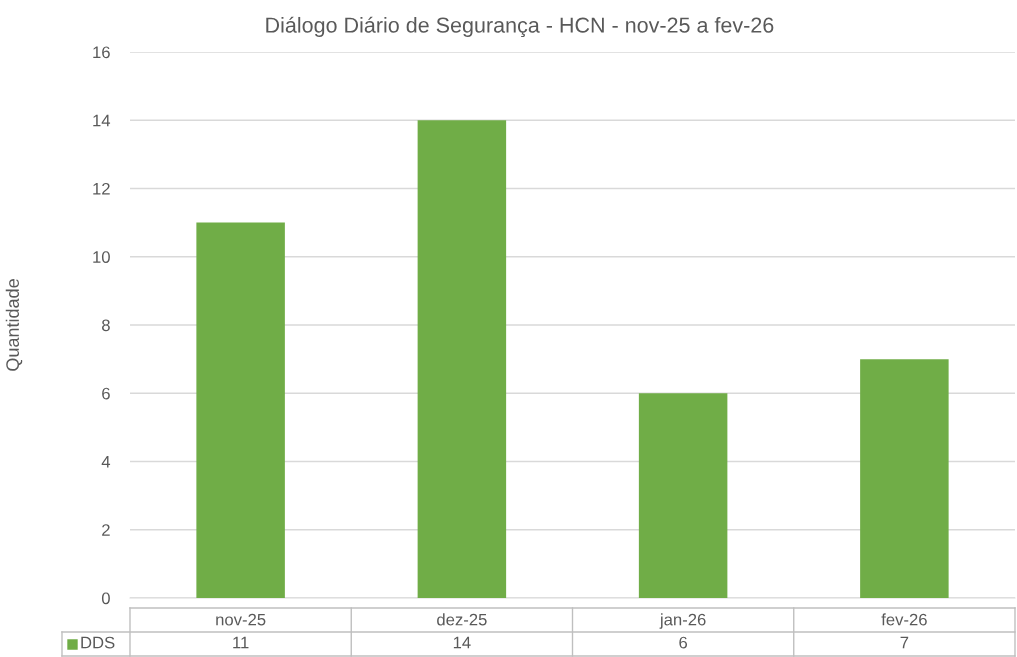 The image size is (1017, 657). I want to click on y-tick-label: 14, so click(102, 120).